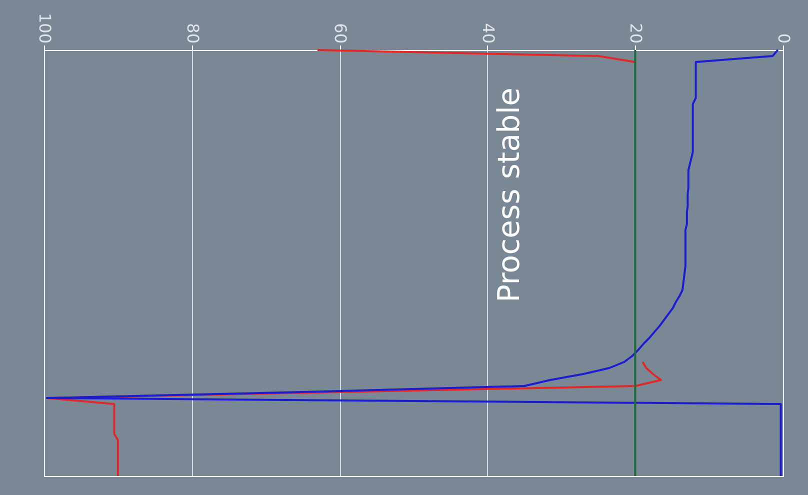 The height and width of the screenshot is (495, 808). Describe the element at coordinates (784, 38) in the screenshot. I see `x-tick-label: 0` at that location.